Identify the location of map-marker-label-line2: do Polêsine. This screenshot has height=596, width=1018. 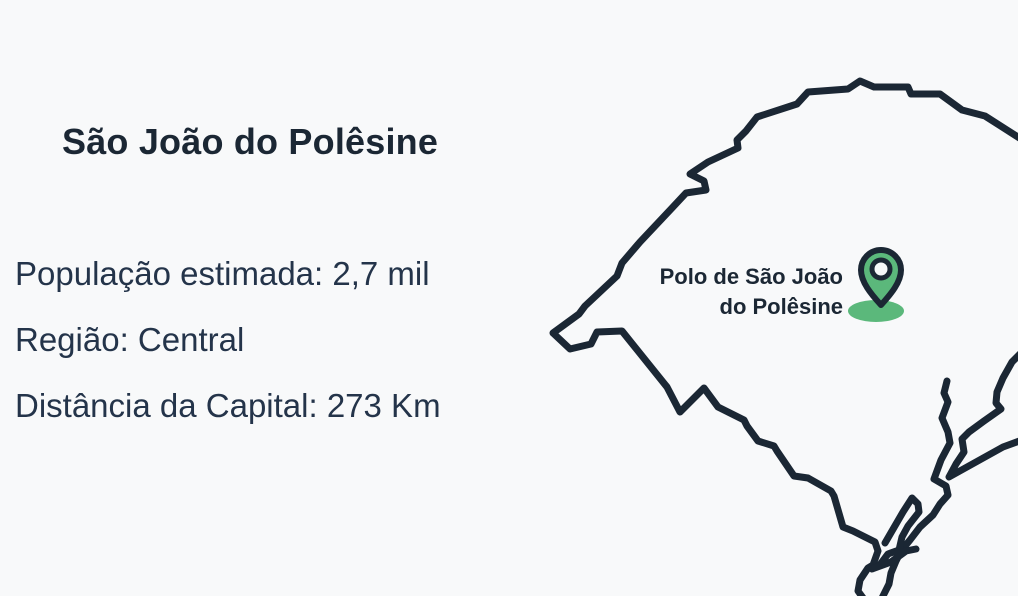
(781, 306).